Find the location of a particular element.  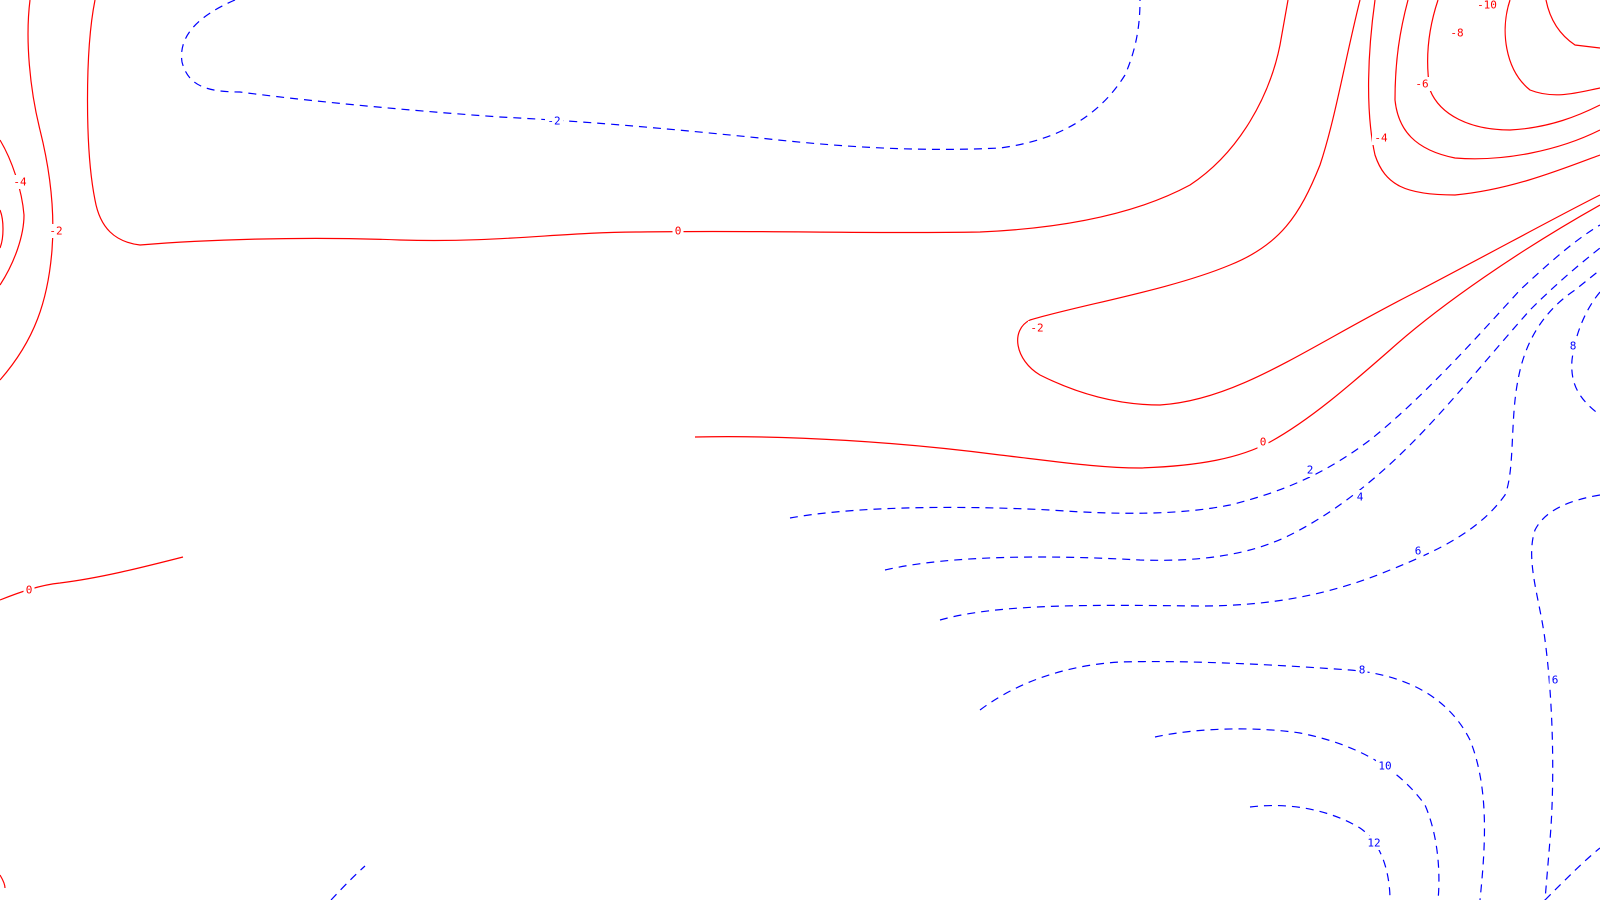

contour-label: 4 is located at coordinates (1360, 497).